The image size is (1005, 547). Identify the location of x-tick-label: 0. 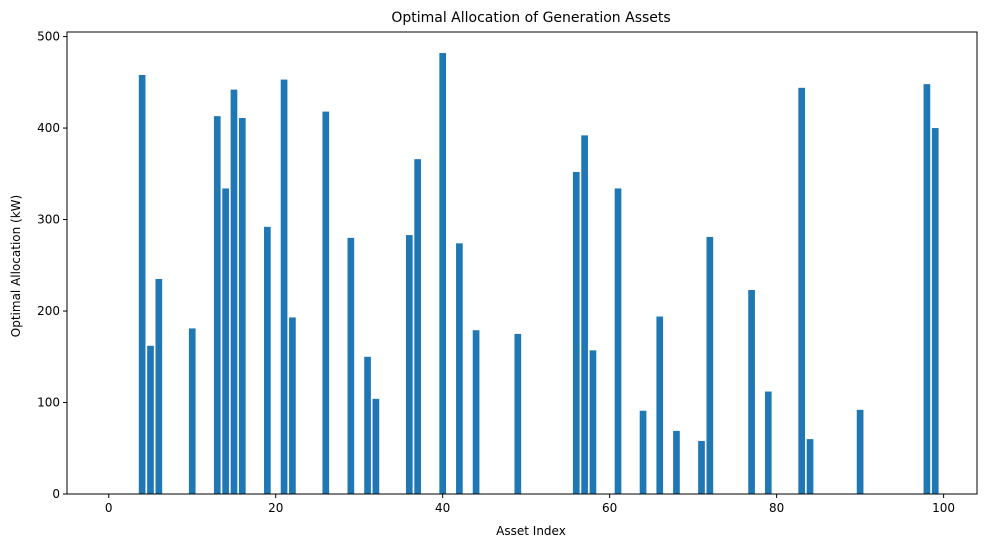
(109, 508).